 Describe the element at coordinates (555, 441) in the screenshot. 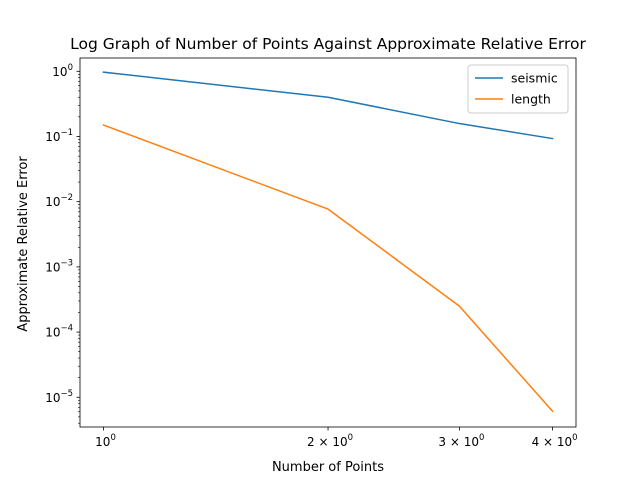

I see `x-tick-label: 4 × 100` at that location.